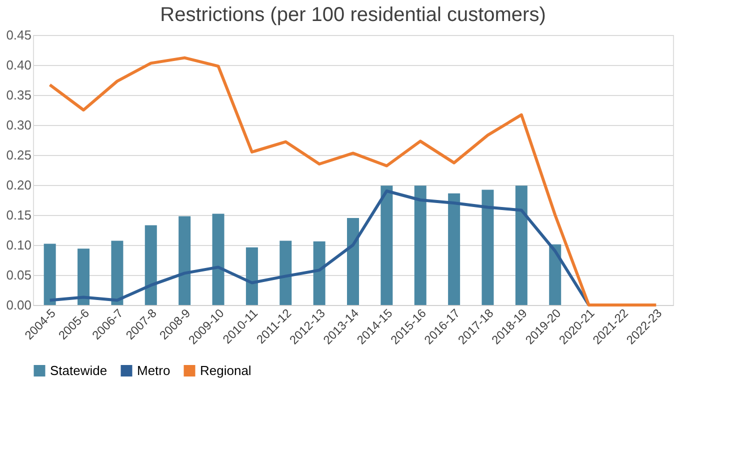 Image resolution: width=736 pixels, height=450 pixels. I want to click on y-tick-label: 0.05, so click(19, 275).